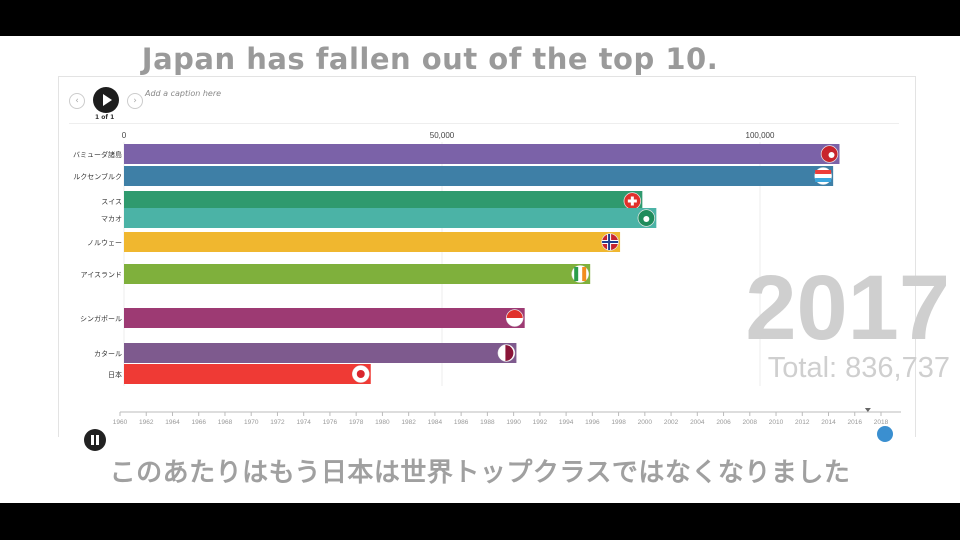 This screenshot has width=960, height=540. I want to click on timeline-year-label: 2000, so click(645, 422).